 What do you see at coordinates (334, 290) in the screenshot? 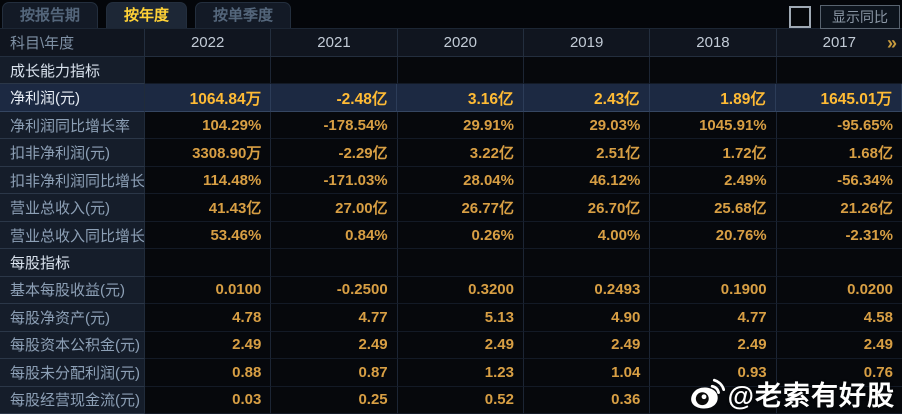
I see `cell-value: -0.2500` at bounding box center [334, 290].